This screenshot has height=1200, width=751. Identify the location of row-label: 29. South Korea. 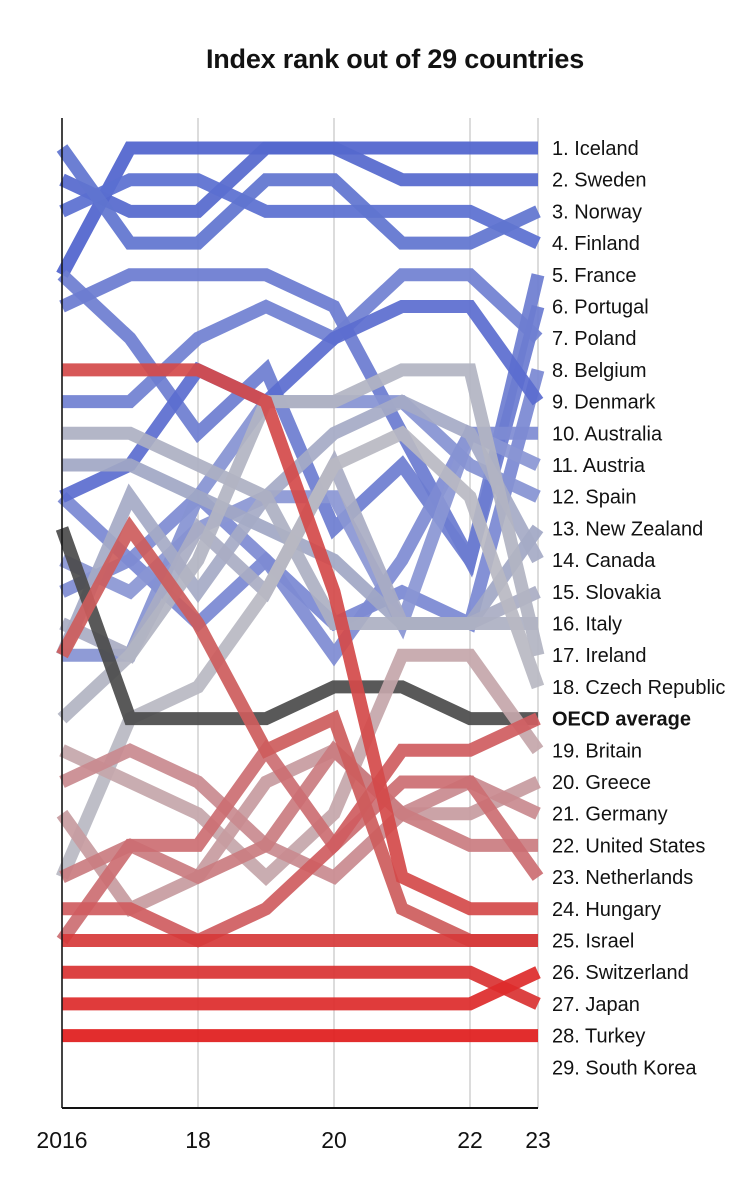
(624, 1068).